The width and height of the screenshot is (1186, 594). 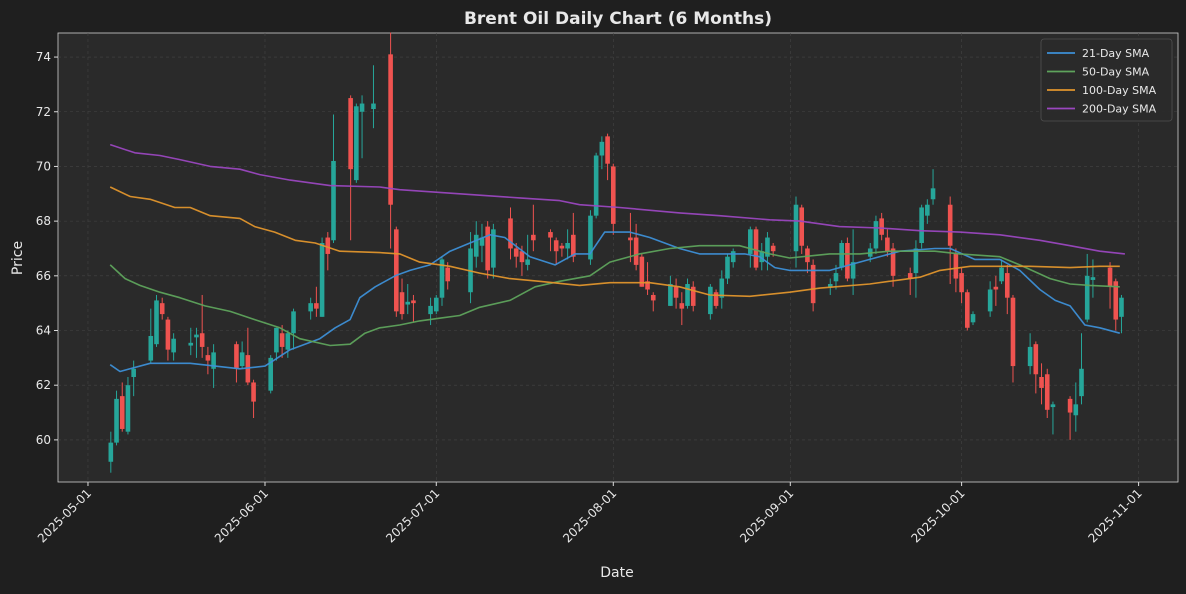 What do you see at coordinates (1106, 80) in the screenshot?
I see `legend-box` at bounding box center [1106, 80].